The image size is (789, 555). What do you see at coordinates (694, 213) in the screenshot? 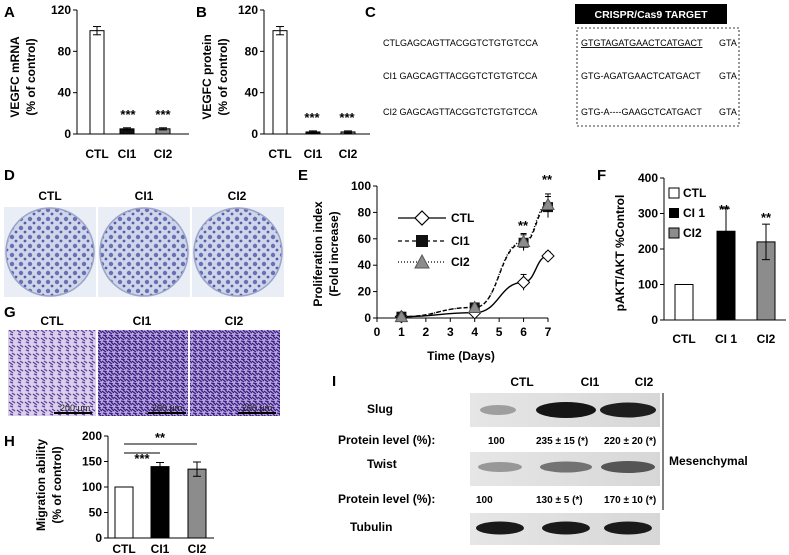
I see `svg-text: CI 1` at bounding box center [694, 213].